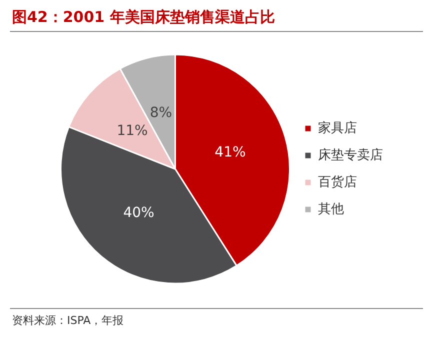 This screenshot has width=433, height=340. Describe the element at coordinates (337, 128) in the screenshot. I see `legend-label: 家具店` at that location.